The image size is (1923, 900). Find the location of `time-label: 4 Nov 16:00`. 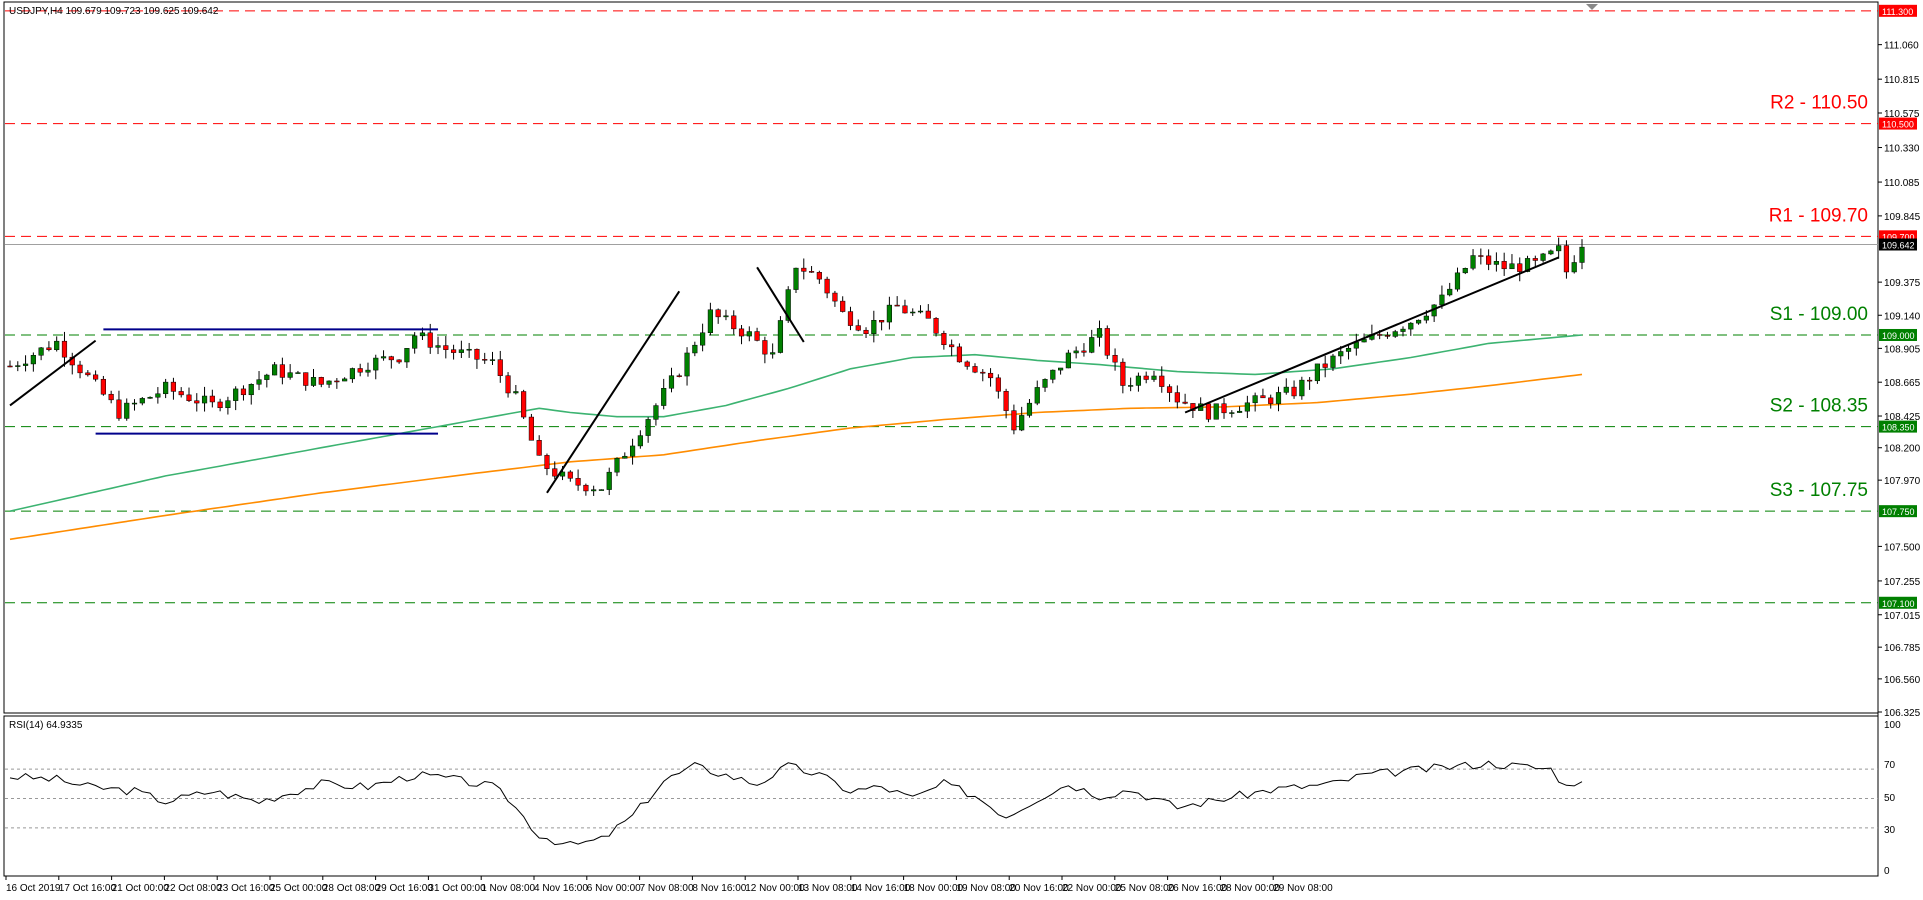

time-label: 4 Nov 16:00 is located at coordinates (561, 888).